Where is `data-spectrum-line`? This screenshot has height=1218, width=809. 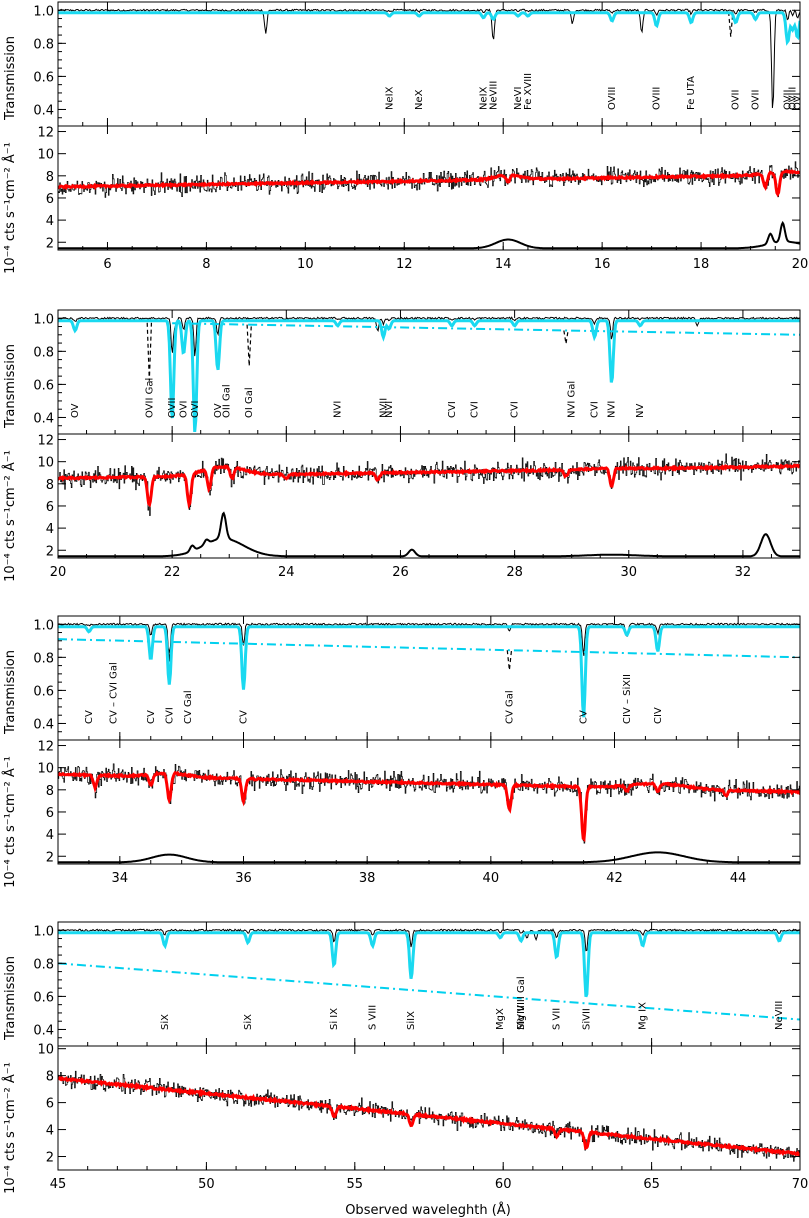 data-spectrum-line is located at coordinates (429, 179).